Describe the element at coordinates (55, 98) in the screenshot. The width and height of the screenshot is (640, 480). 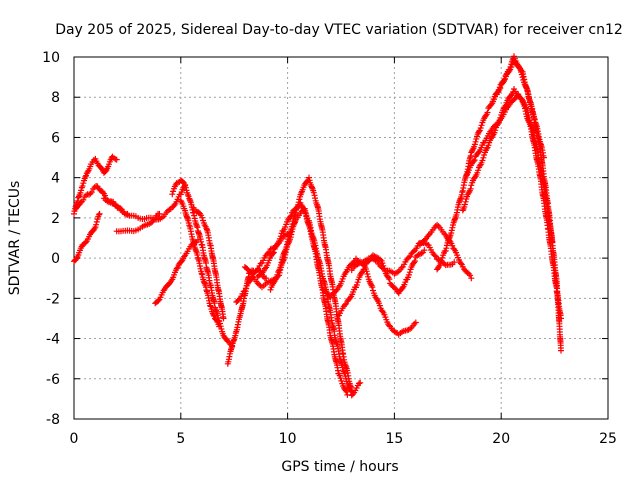
I see `y-tick-label: 8` at that location.